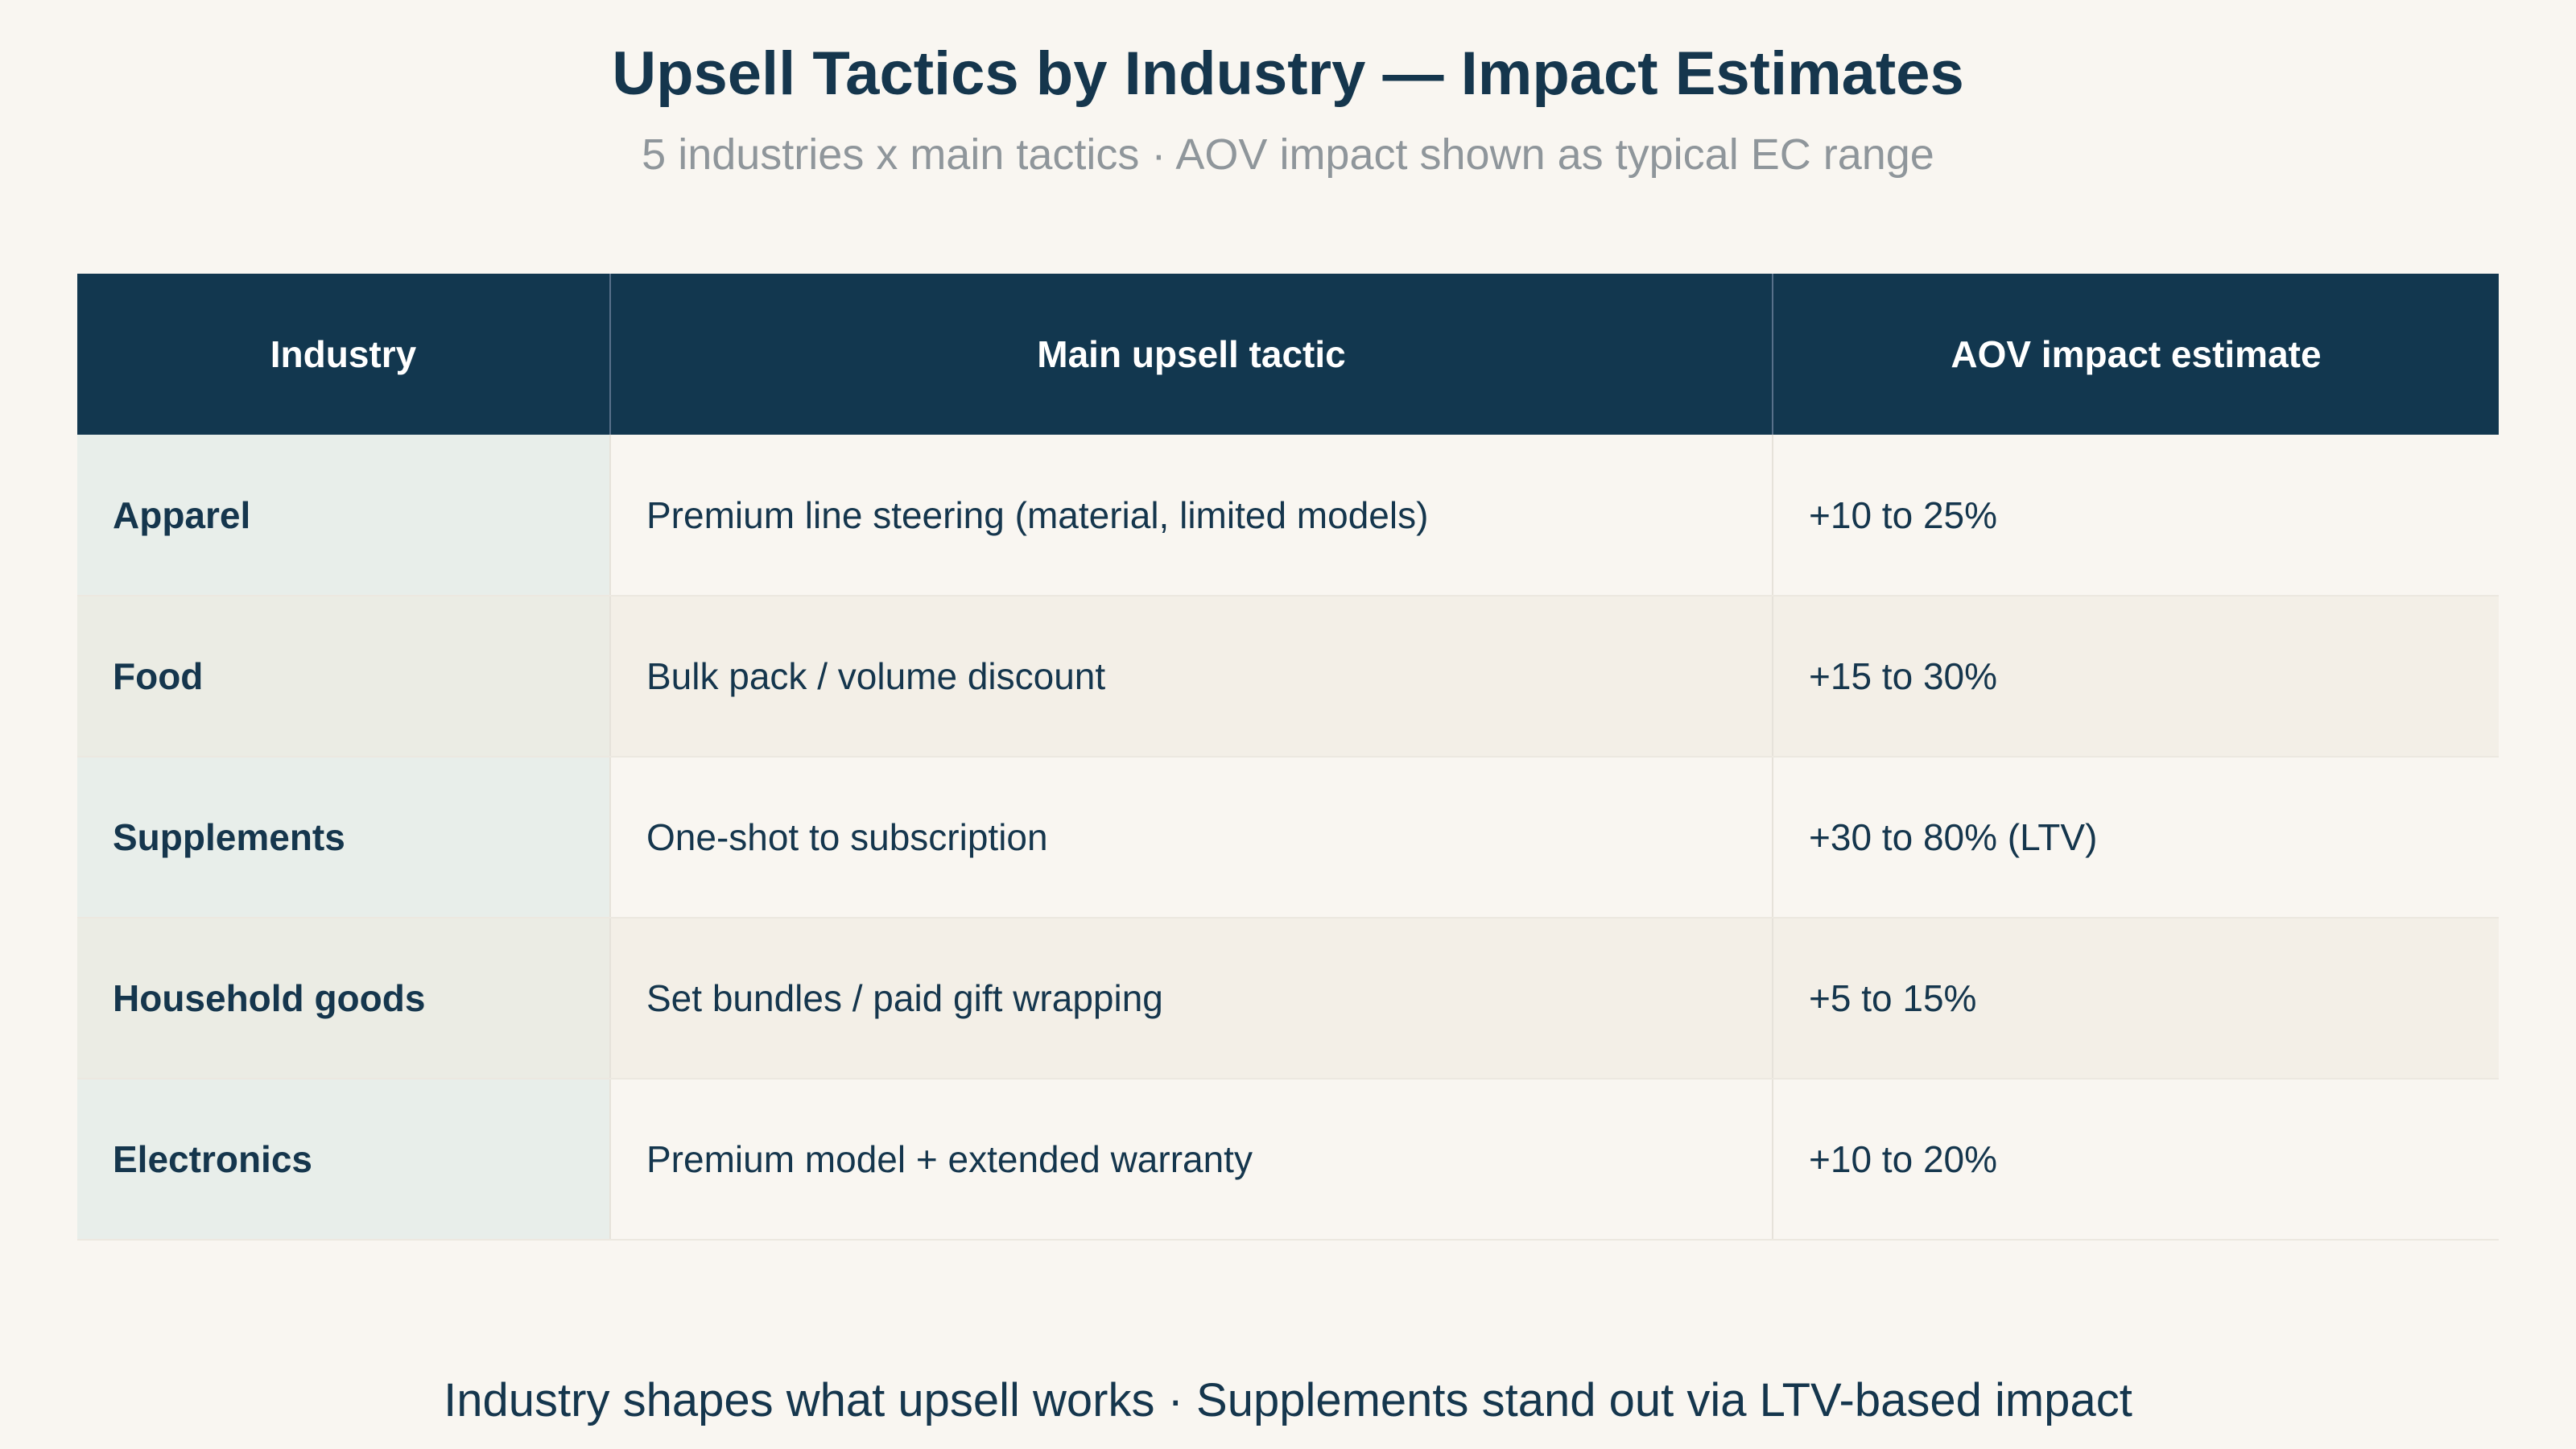  What do you see at coordinates (2136, 838) in the screenshot?
I see `impact-cell: +30 to 80% (LTV)` at bounding box center [2136, 838].